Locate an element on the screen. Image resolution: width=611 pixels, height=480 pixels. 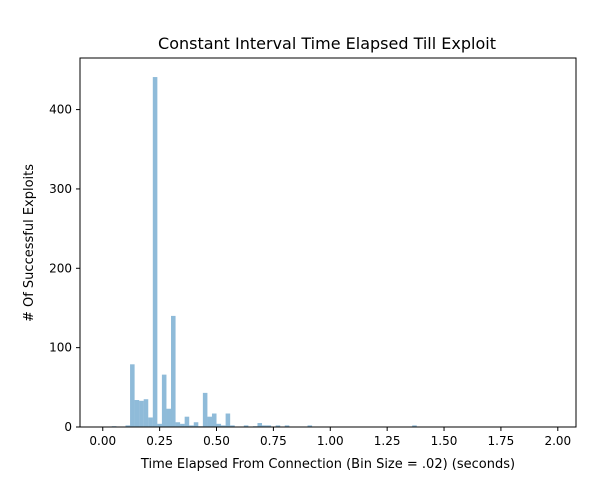
y-tick-label: 300 is located at coordinates (60, 189).